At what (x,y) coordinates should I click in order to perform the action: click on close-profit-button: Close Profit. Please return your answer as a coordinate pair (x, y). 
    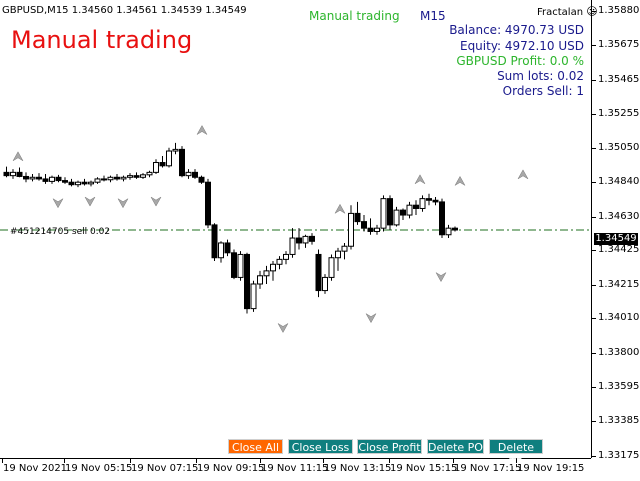
    Looking at the image, I should click on (389, 446).